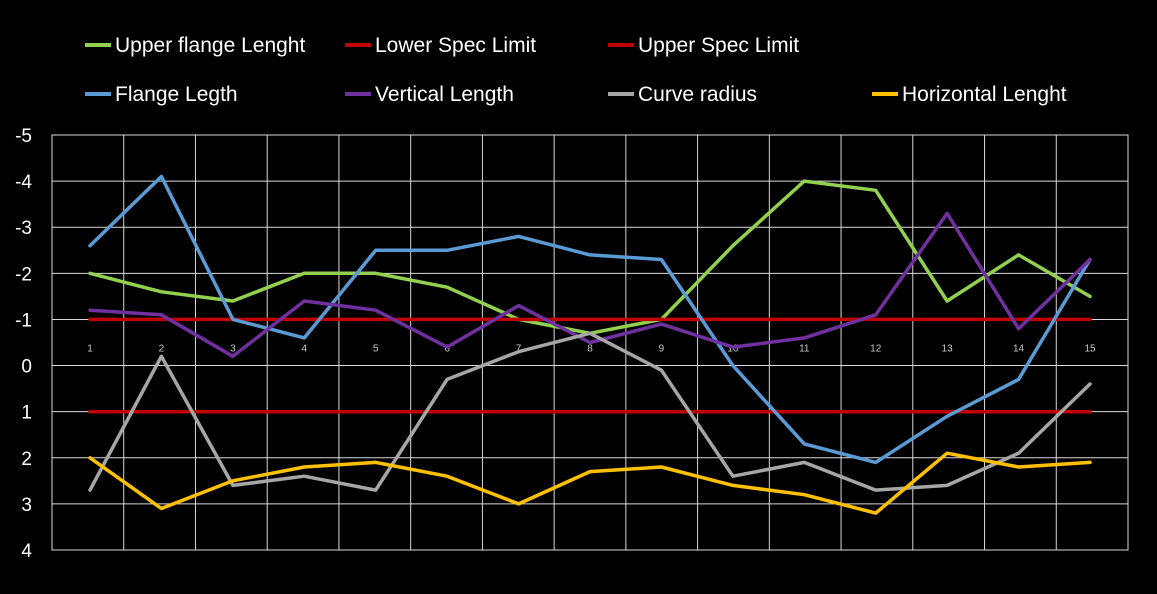  What do you see at coordinates (1019, 349) in the screenshot?
I see `x-tick-label: 14` at bounding box center [1019, 349].